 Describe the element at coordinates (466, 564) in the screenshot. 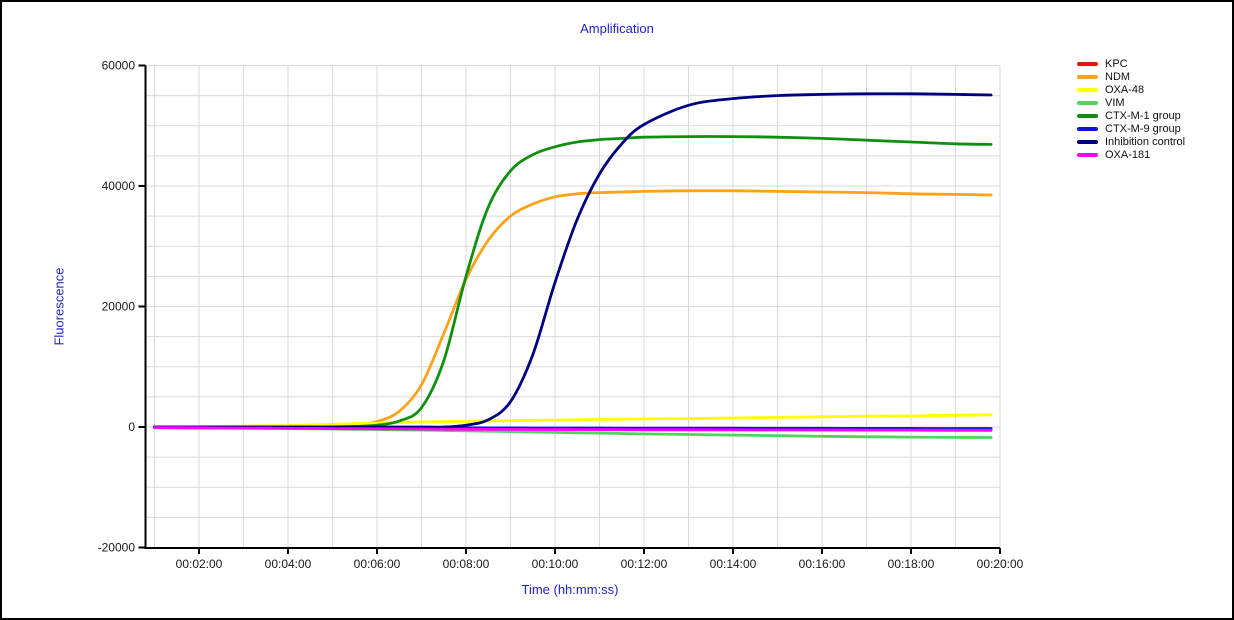

I see `x-tick-label: 00:08:00` at that location.